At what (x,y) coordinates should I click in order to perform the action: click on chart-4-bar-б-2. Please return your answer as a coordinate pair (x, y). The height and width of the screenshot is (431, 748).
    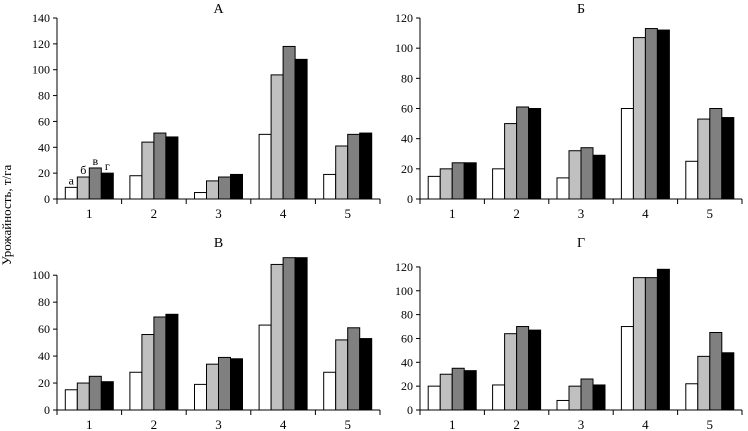
    Looking at the image, I should click on (511, 372).